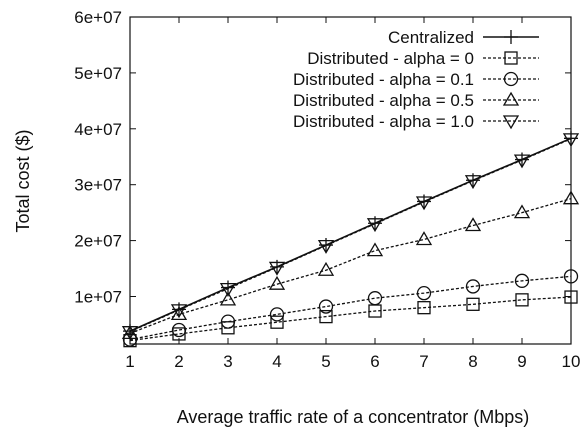 The width and height of the screenshot is (585, 432). Describe the element at coordinates (325, 361) in the screenshot. I see `x-tick-label: 5` at that location.